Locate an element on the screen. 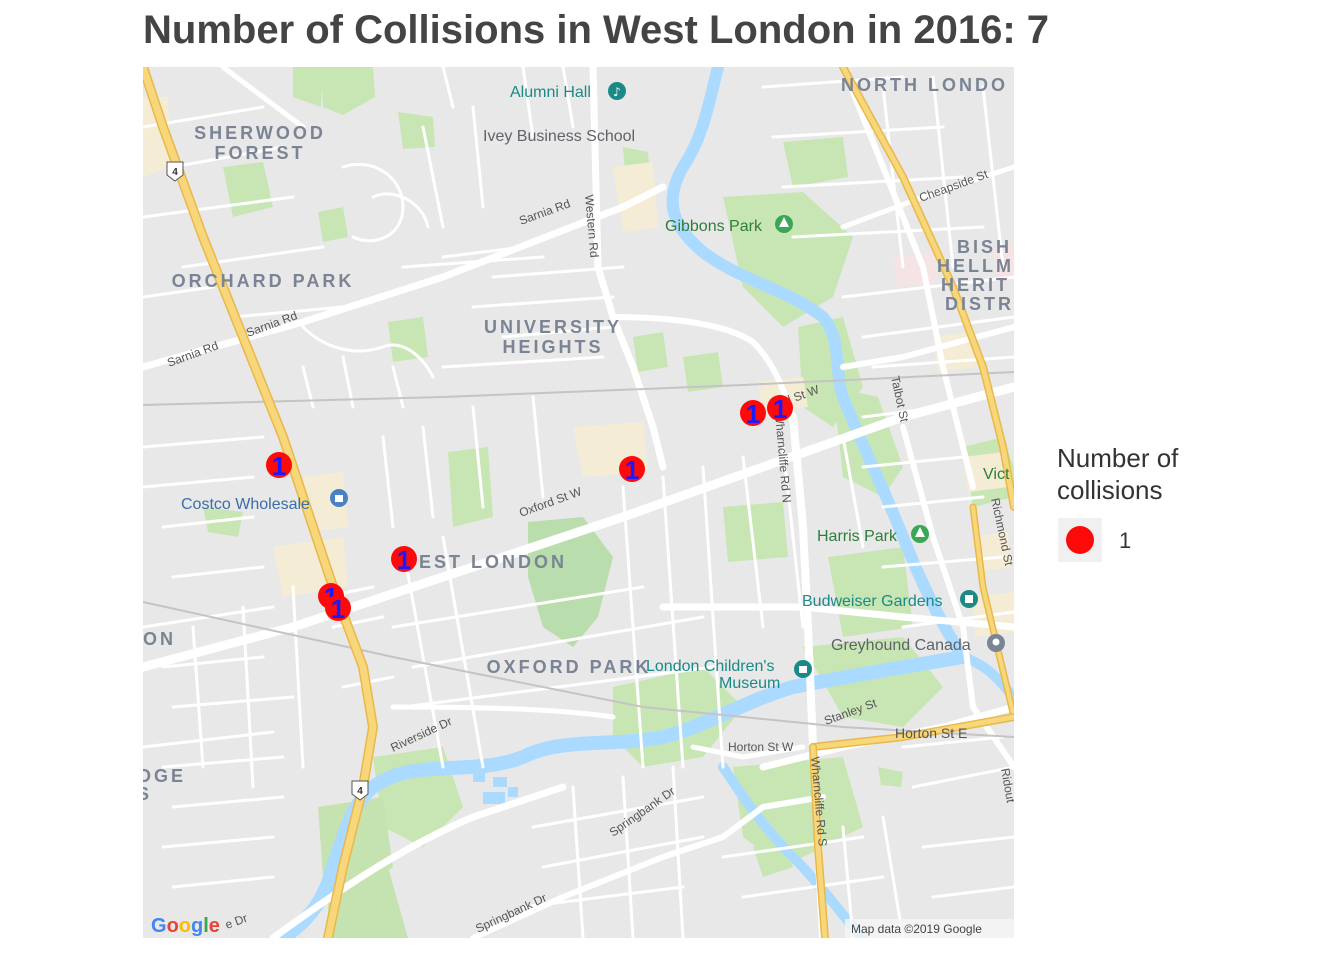  ponds-layer is located at coordinates (495, 788).